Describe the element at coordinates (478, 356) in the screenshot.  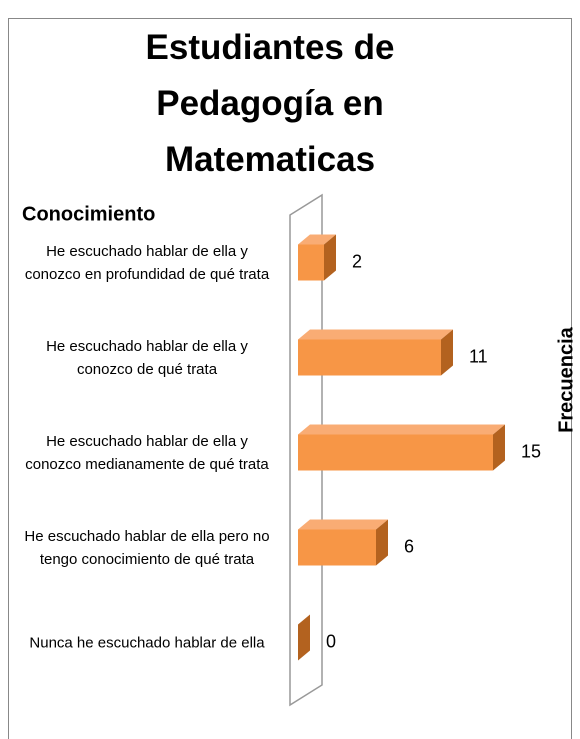
I see `value-label: 11` at that location.